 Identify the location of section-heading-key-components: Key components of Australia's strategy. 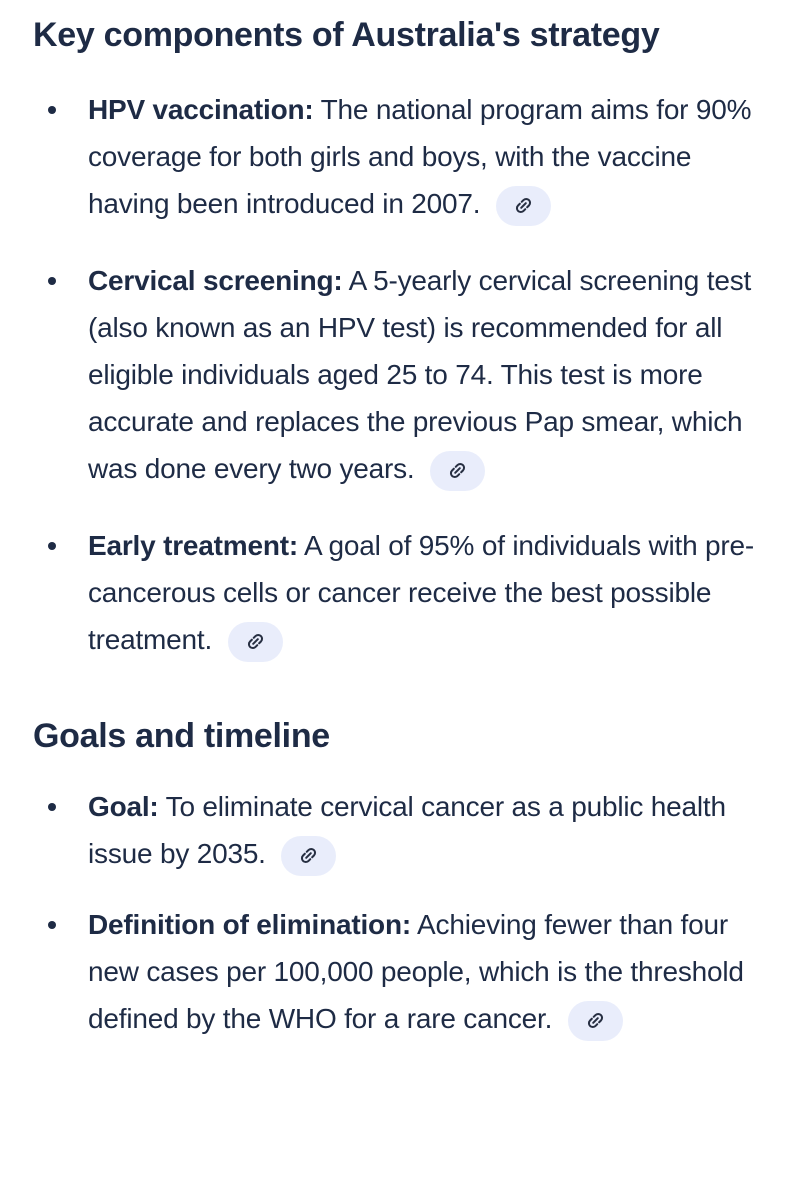
(346, 35).